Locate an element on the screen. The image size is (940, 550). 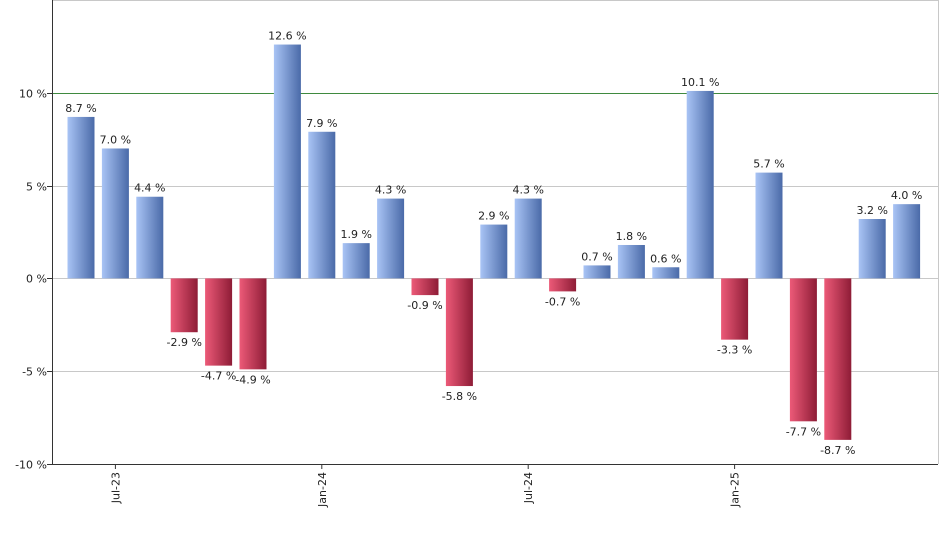
data-label: 0.6 % is located at coordinates (665, 258).